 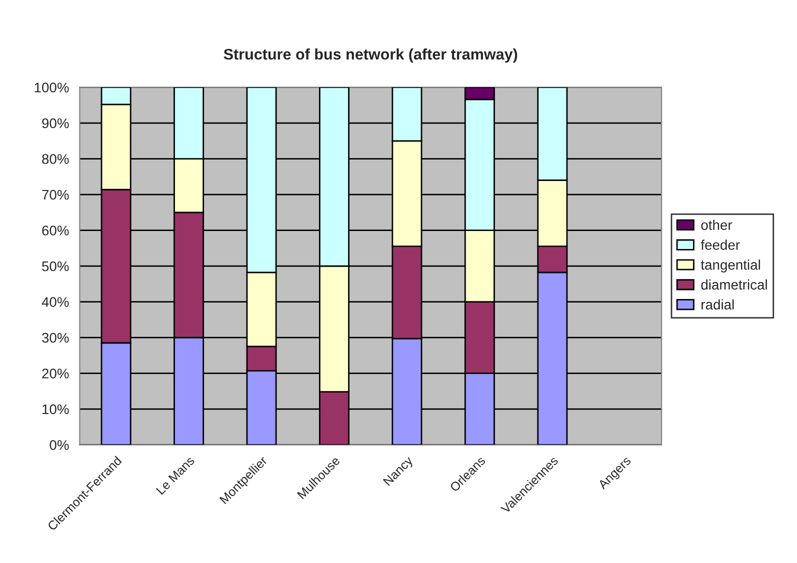 What do you see at coordinates (55, 123) in the screenshot?
I see `y-tick-label: 90%` at bounding box center [55, 123].